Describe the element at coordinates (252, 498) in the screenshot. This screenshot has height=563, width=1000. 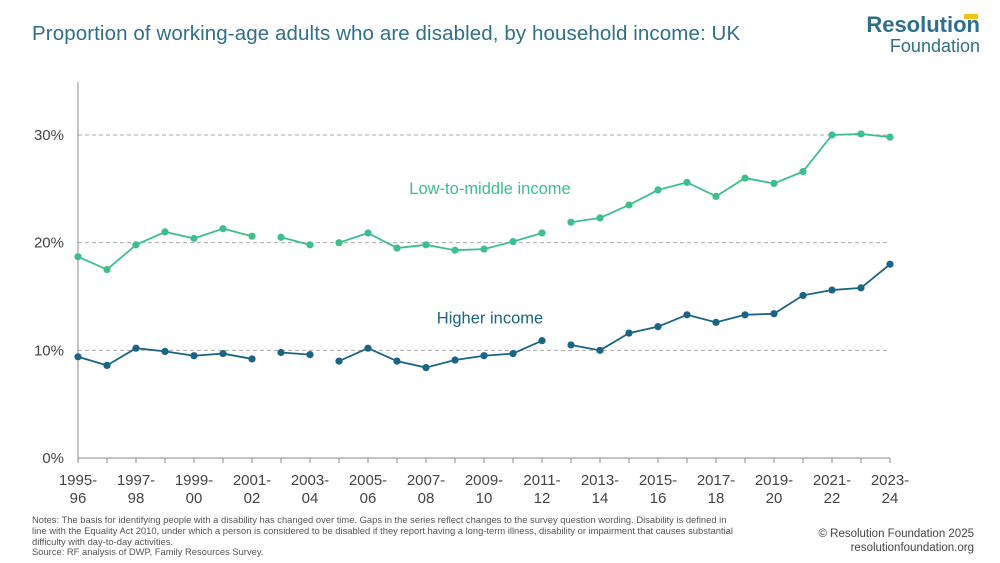
I see `x-tick-label-line2: 02` at that location.